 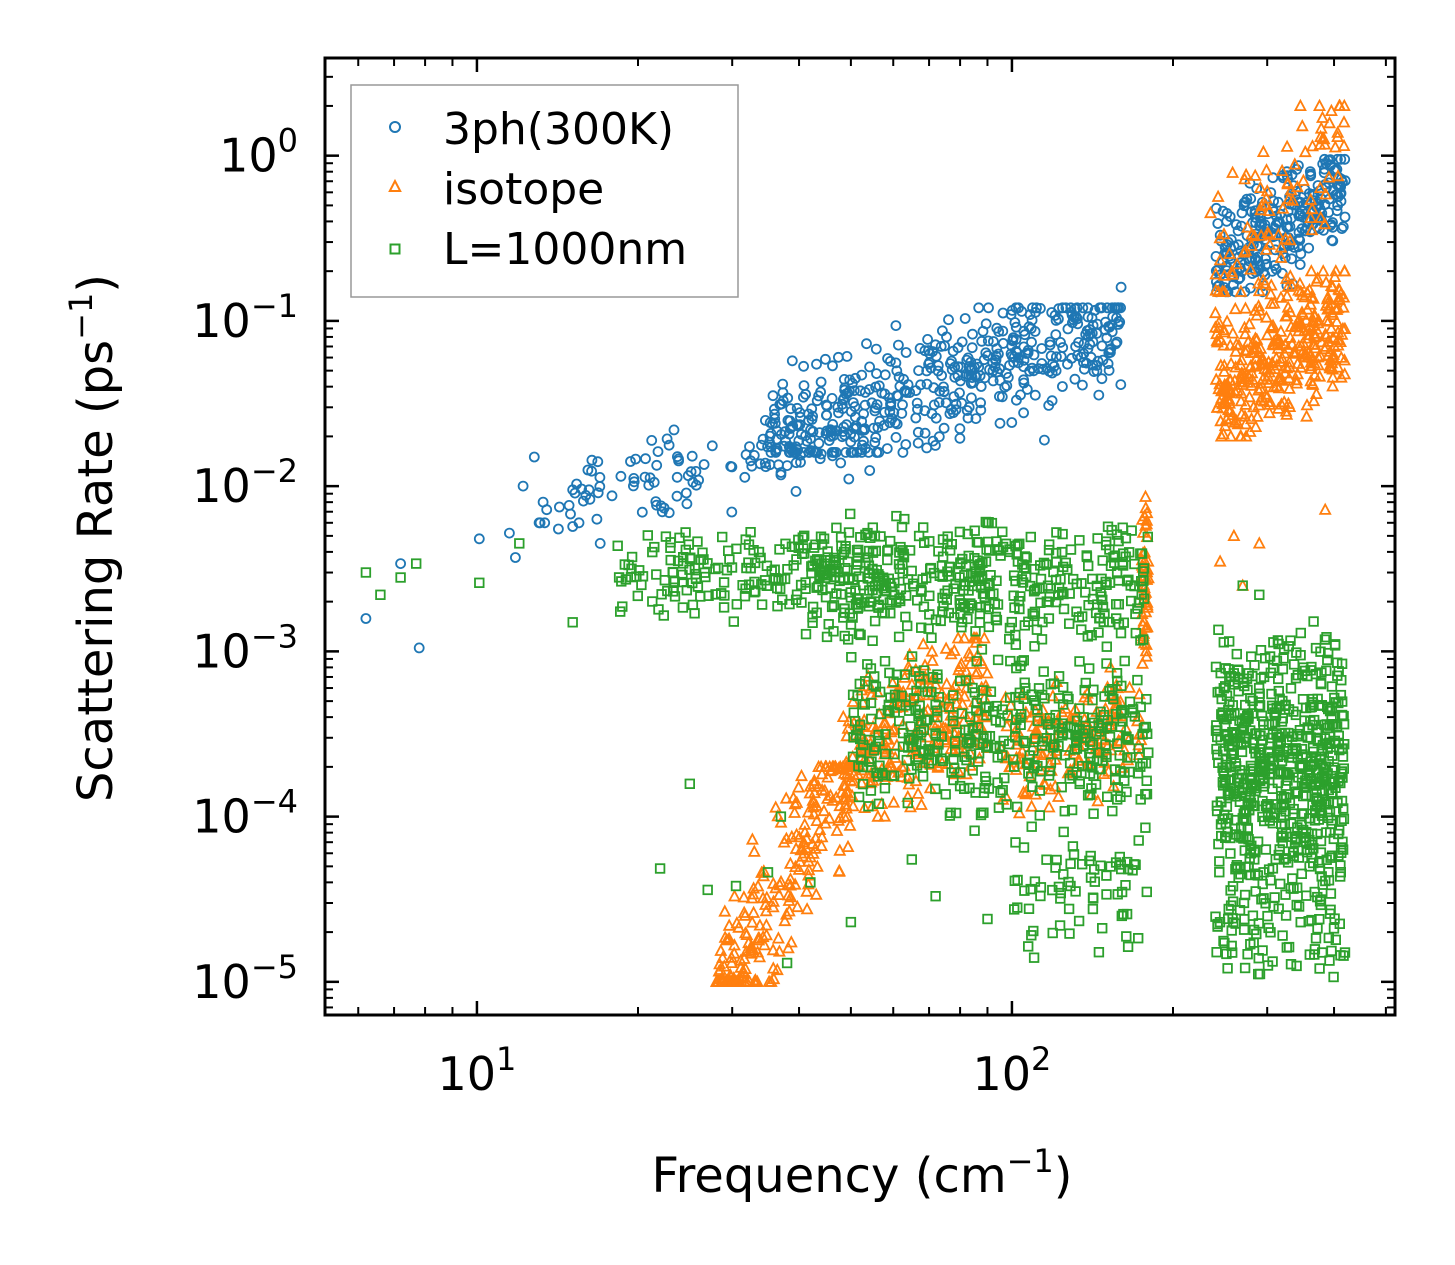 I want to click on y-axis-label: Scattering Rate (ps−1), so click(x=93, y=538).